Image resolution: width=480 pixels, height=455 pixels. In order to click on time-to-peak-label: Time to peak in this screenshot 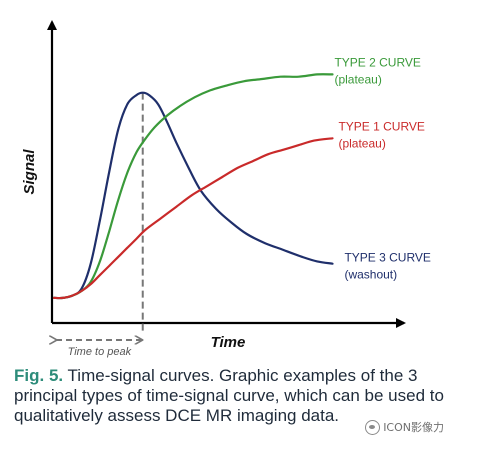, I will do `click(100, 352)`.